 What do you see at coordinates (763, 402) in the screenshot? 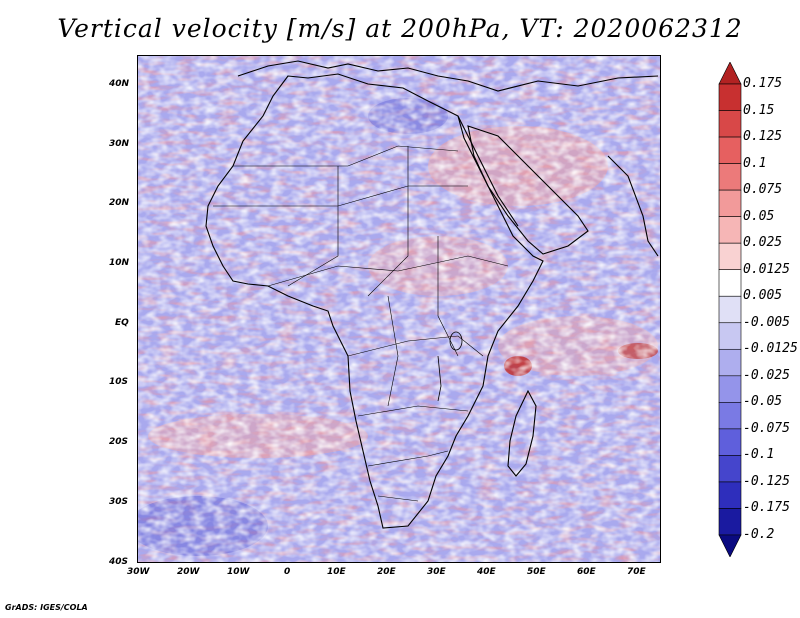
I see `colorbar-label: -0.05` at bounding box center [763, 402].